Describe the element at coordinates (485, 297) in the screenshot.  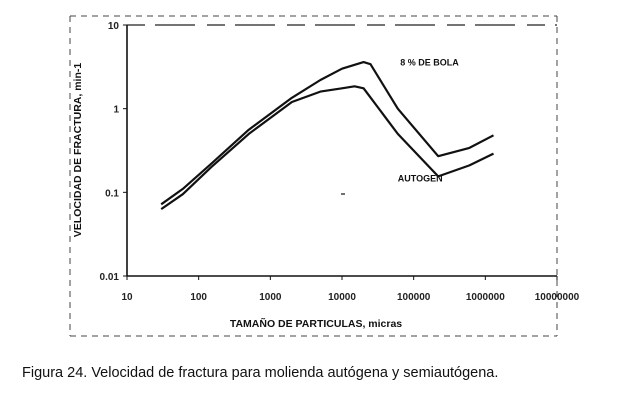
I see `x-tick-label: 1000000` at that location.